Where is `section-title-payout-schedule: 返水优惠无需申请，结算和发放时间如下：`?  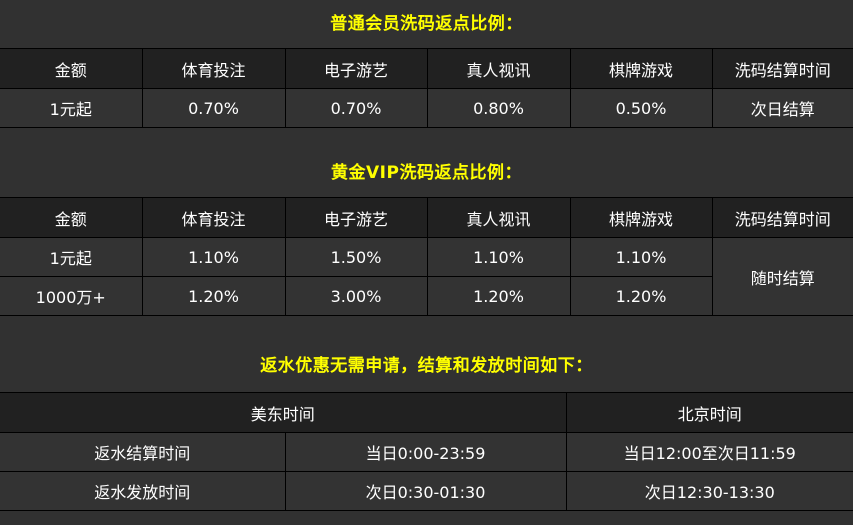
section-title-payout-schedule: 返水优惠无需申请，结算和发放时间如下： is located at coordinates (426, 366).